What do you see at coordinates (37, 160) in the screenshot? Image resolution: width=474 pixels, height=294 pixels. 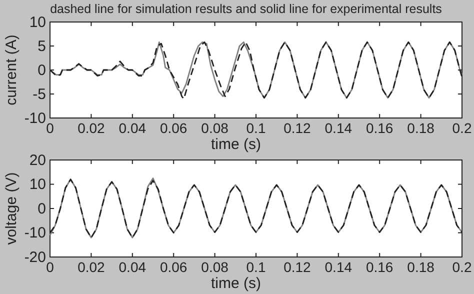 I see `y-tick-label: 20` at bounding box center [37, 160].